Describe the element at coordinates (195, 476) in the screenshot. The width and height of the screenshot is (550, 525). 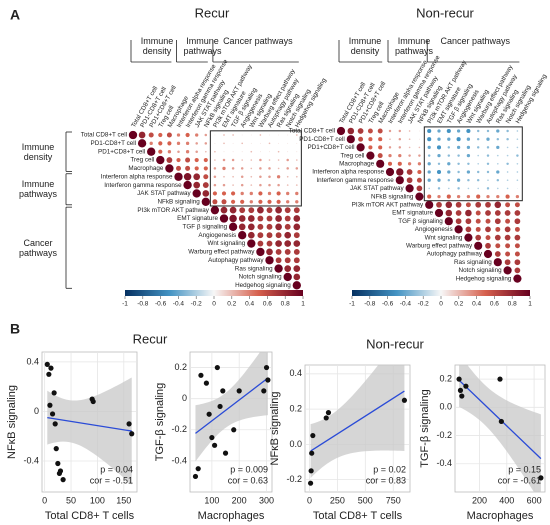
I see `point` at that location.